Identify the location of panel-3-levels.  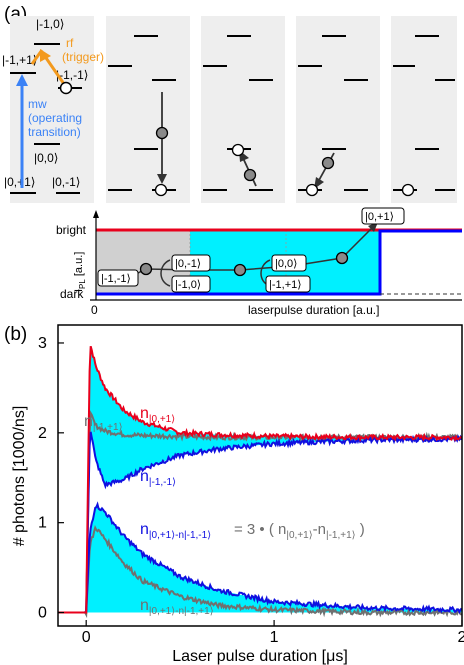
(238, 113).